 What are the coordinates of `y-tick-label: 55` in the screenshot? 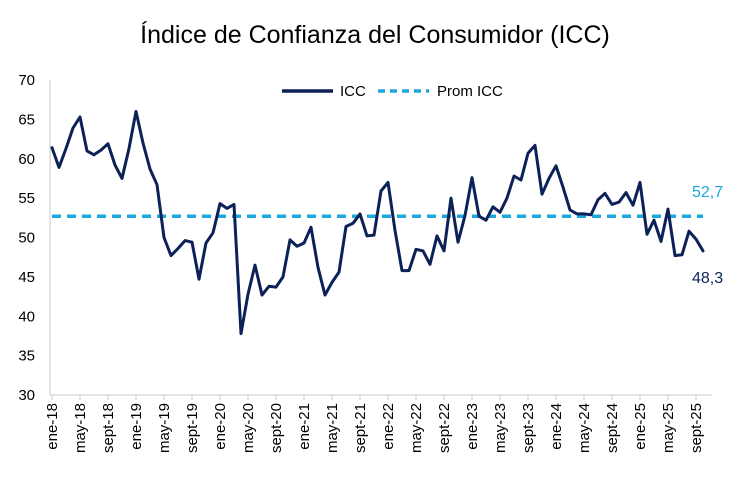 It's located at (26, 198).